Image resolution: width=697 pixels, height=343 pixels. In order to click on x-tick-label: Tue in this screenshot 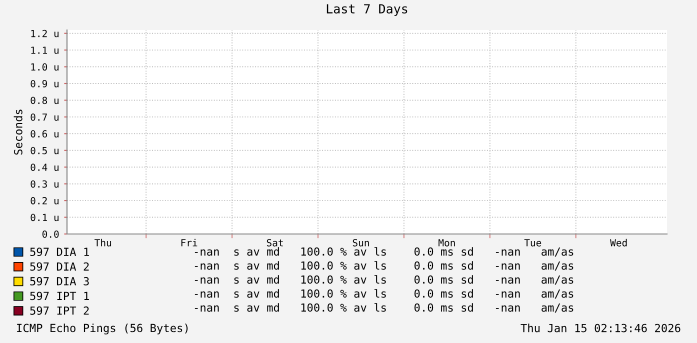, I will do `click(533, 242)`.